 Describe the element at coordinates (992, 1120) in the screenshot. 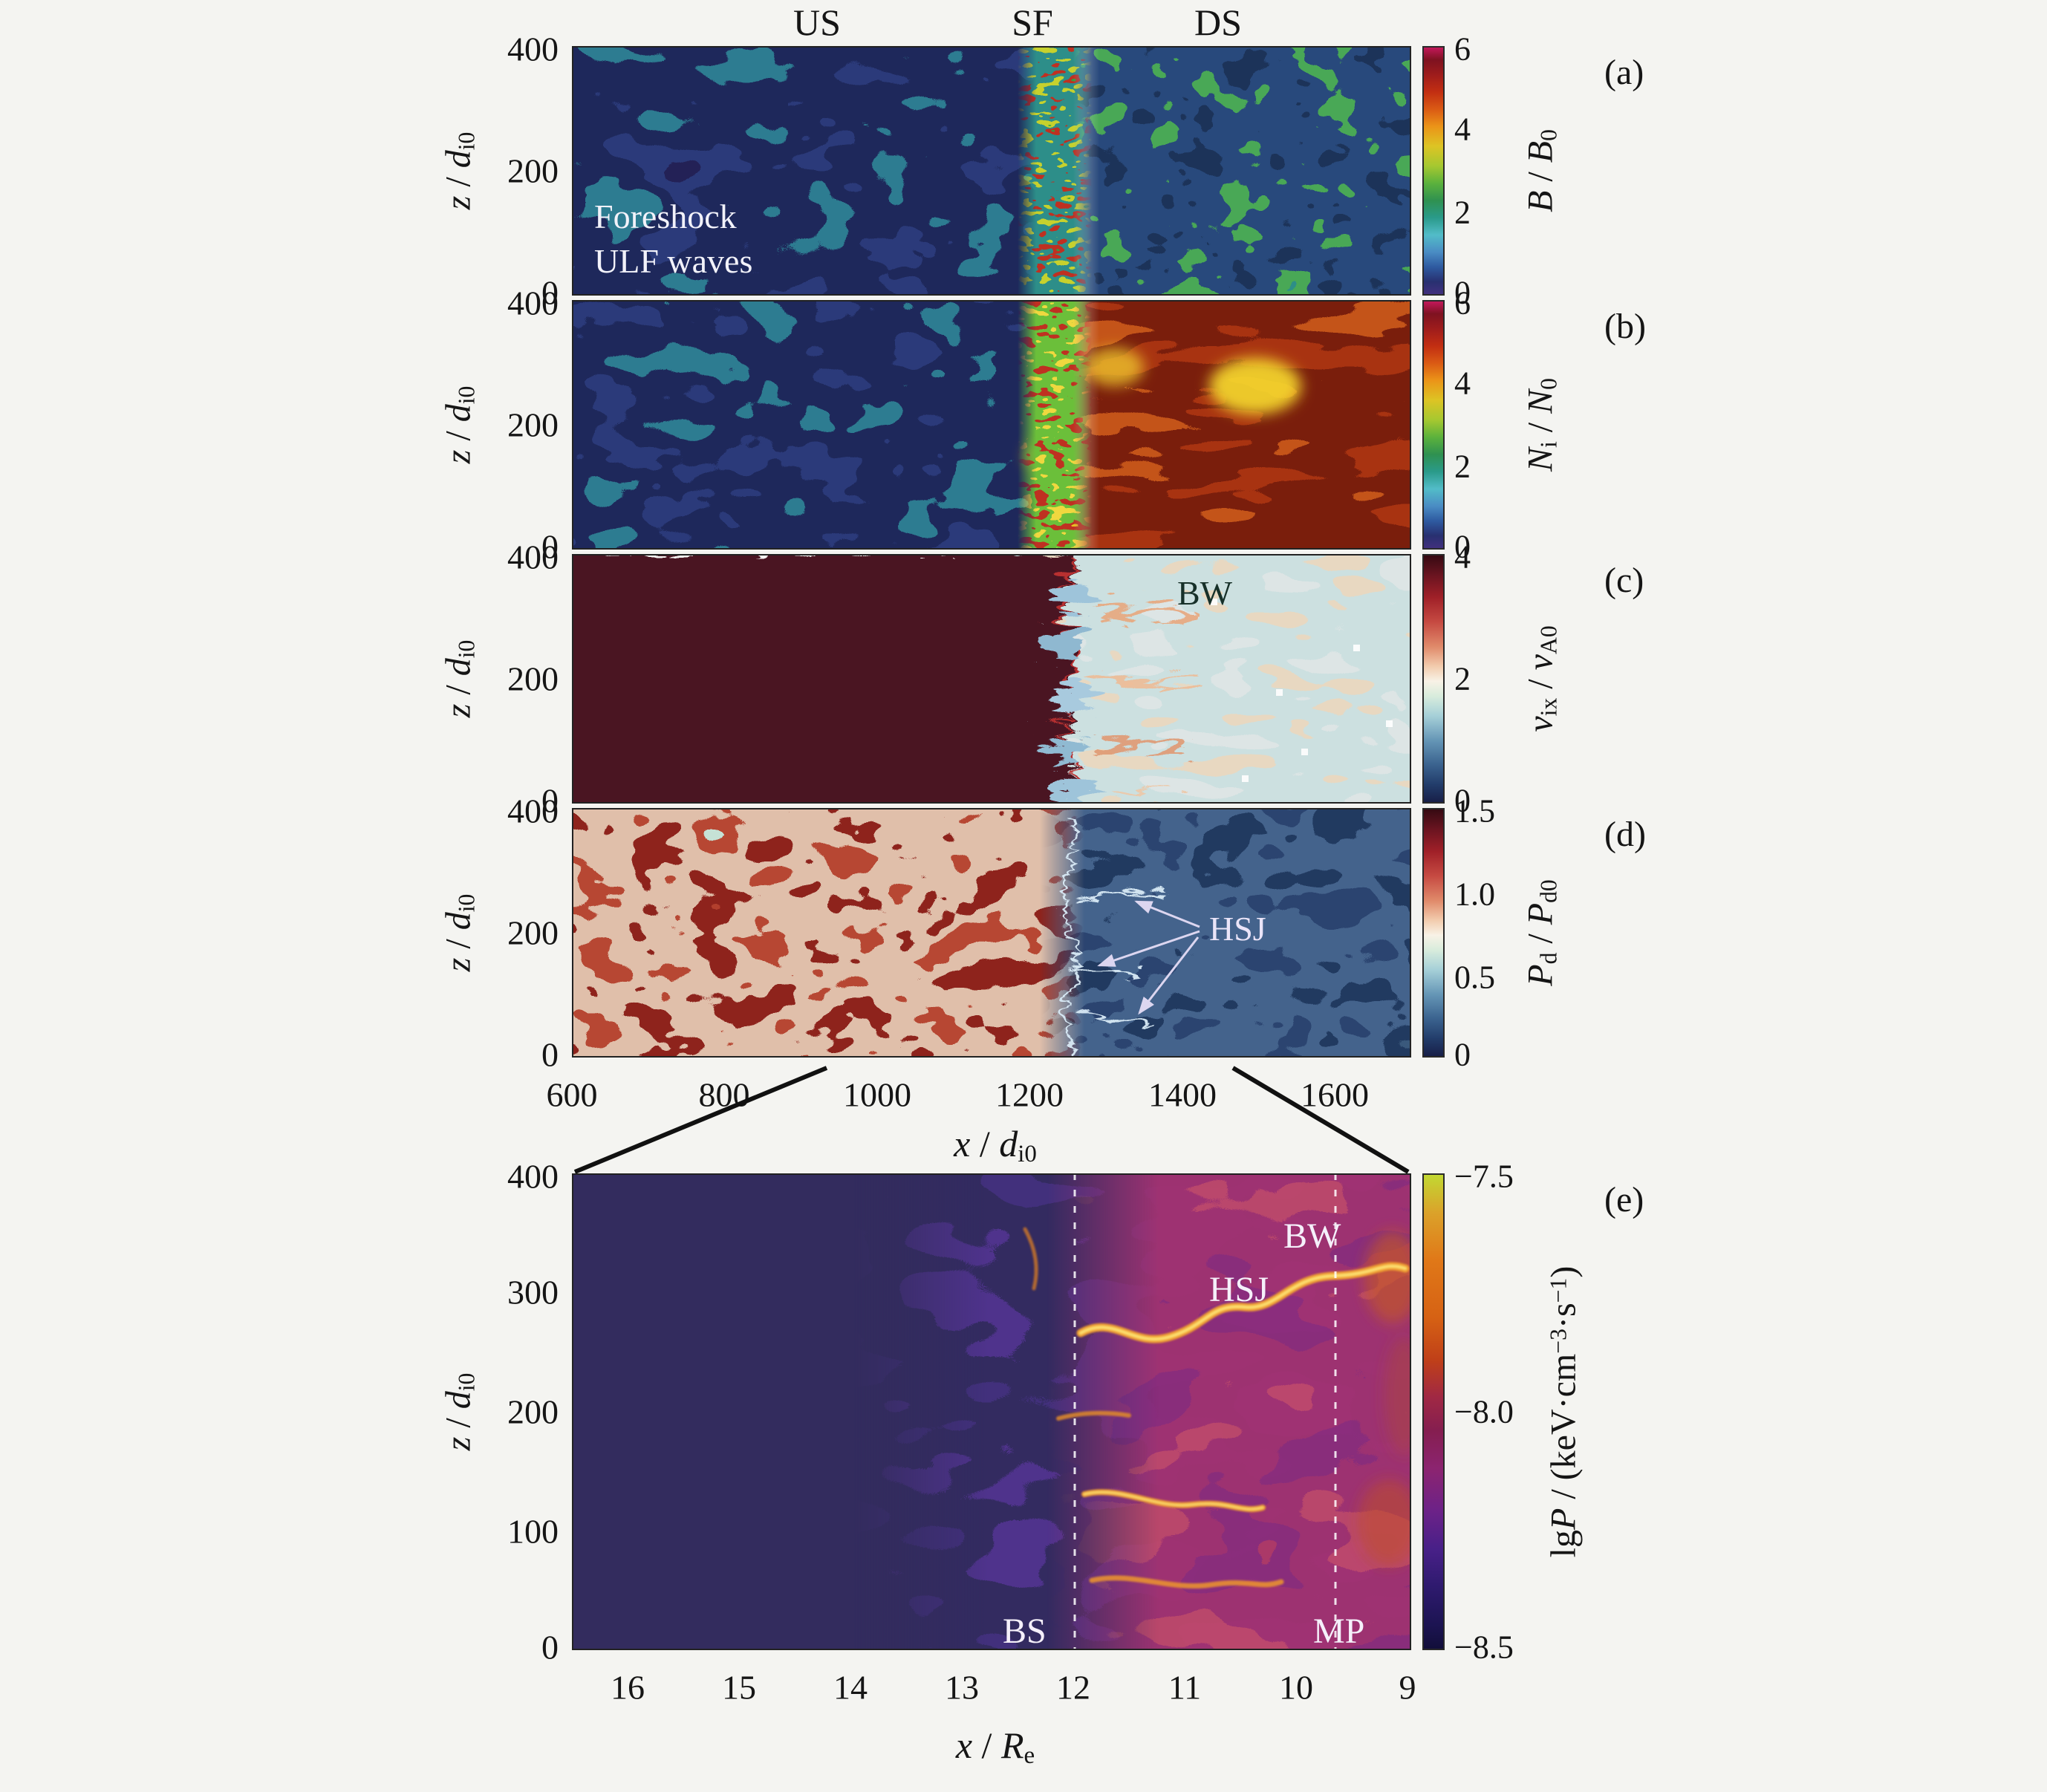

I see `zoom-connector-lines` at that location.